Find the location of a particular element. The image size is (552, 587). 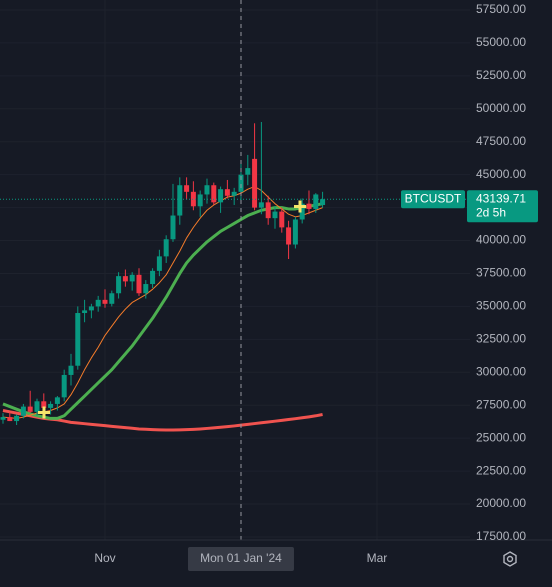

y-tick-label: 32500.00 is located at coordinates (501, 339).